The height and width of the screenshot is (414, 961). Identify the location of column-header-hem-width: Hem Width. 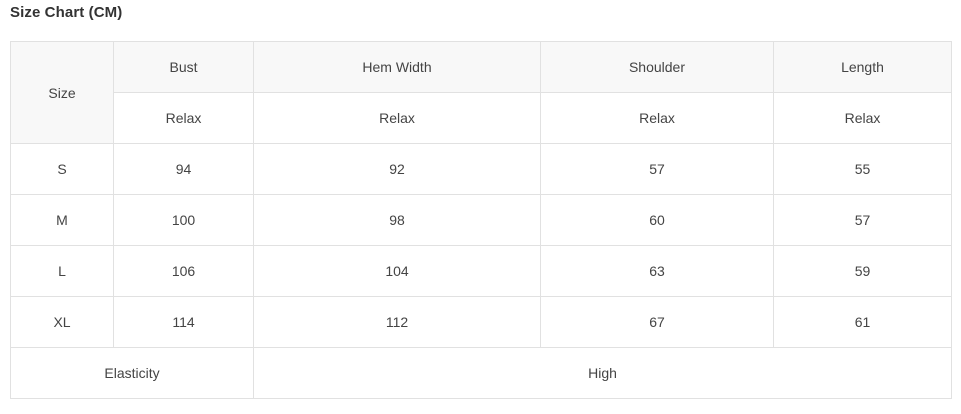
(397, 67).